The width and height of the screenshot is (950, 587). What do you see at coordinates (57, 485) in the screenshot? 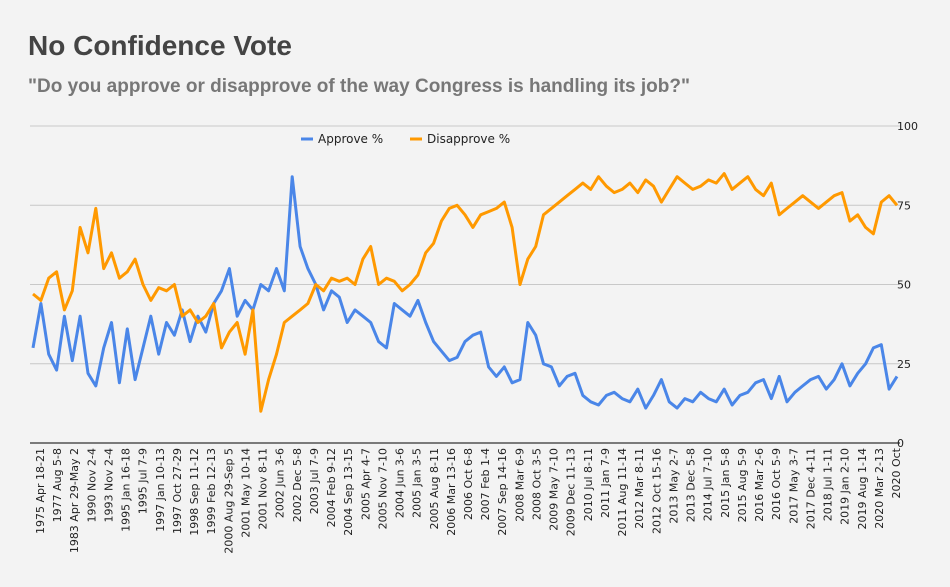
I see `x-tick-label: 1977 Aug 5-8` at bounding box center [57, 485].